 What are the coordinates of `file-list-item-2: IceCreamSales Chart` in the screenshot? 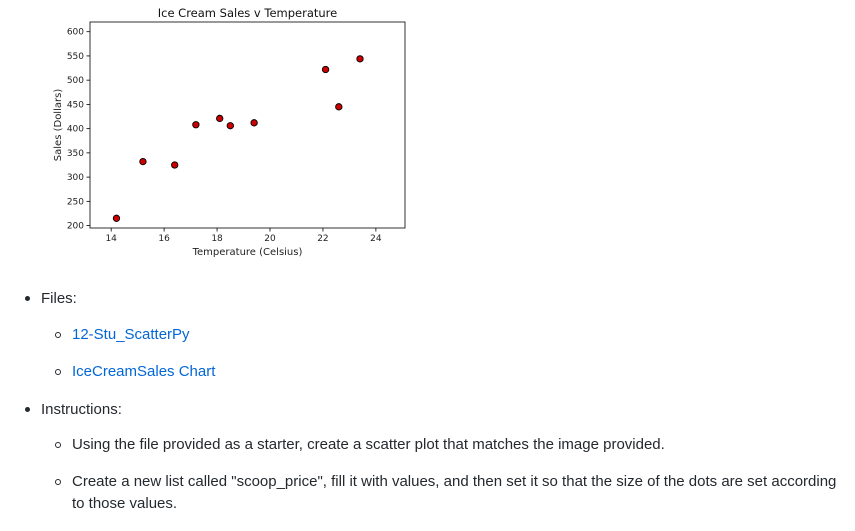 It's located at (143, 372).